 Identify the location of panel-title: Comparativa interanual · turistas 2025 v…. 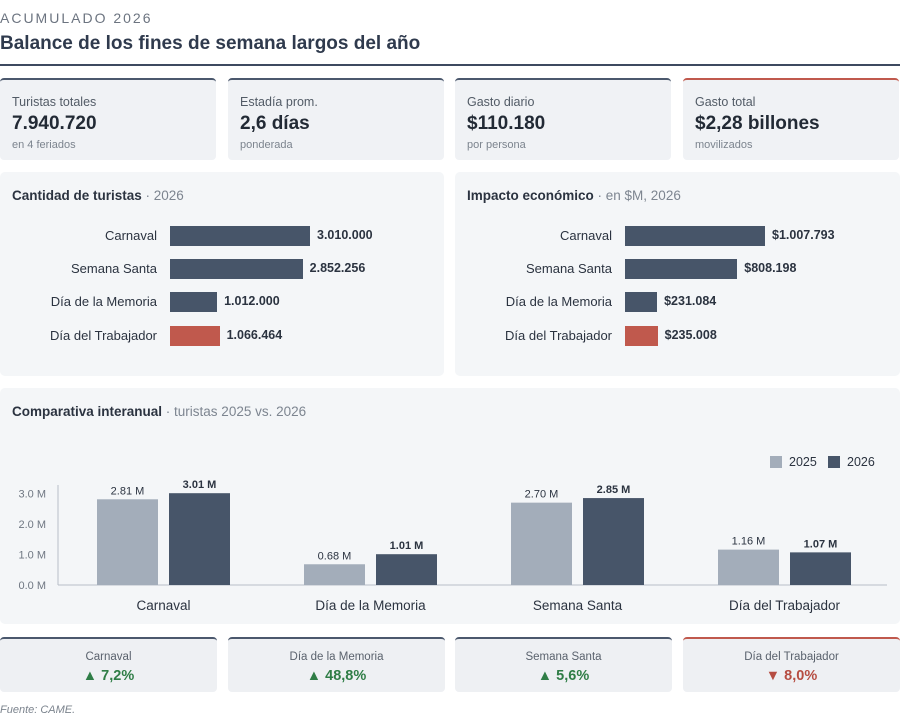
(159, 411).